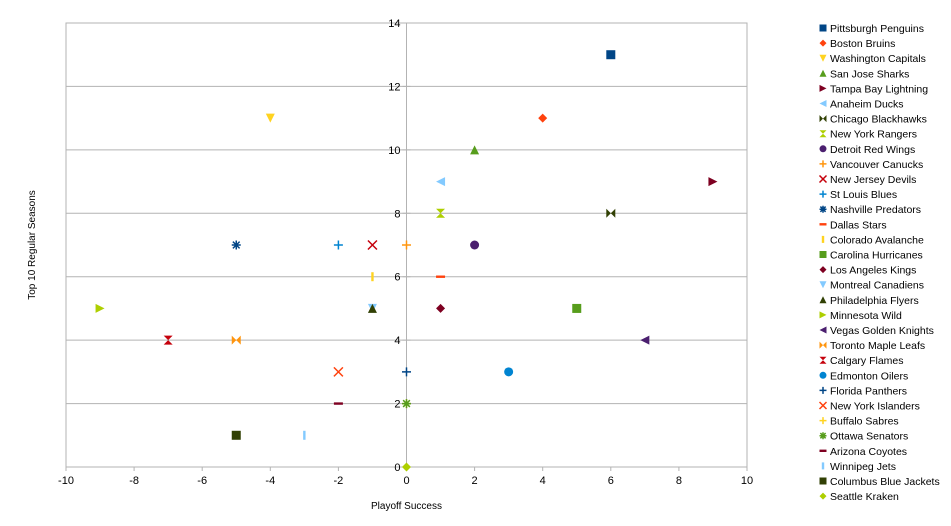 The width and height of the screenshot is (951, 526). Describe the element at coordinates (747, 481) in the screenshot. I see `x-tick-label: 10` at that location.